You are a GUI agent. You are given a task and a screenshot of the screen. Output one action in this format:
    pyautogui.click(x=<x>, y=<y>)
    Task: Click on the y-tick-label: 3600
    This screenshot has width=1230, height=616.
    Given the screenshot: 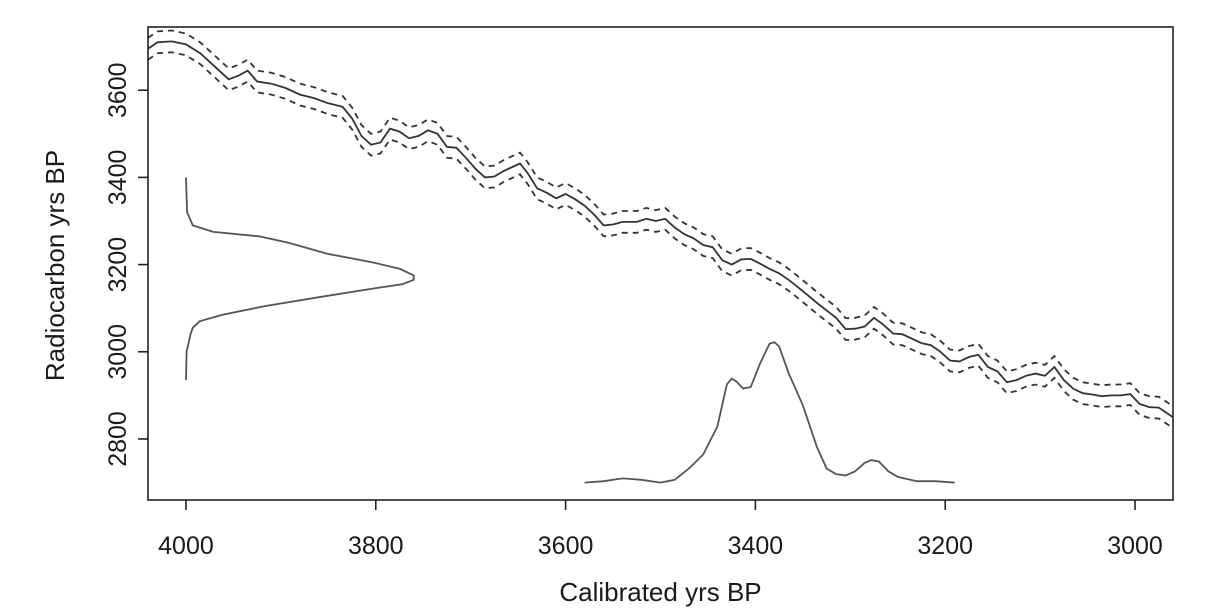 What is the action you would take?
    pyautogui.click(x=118, y=90)
    